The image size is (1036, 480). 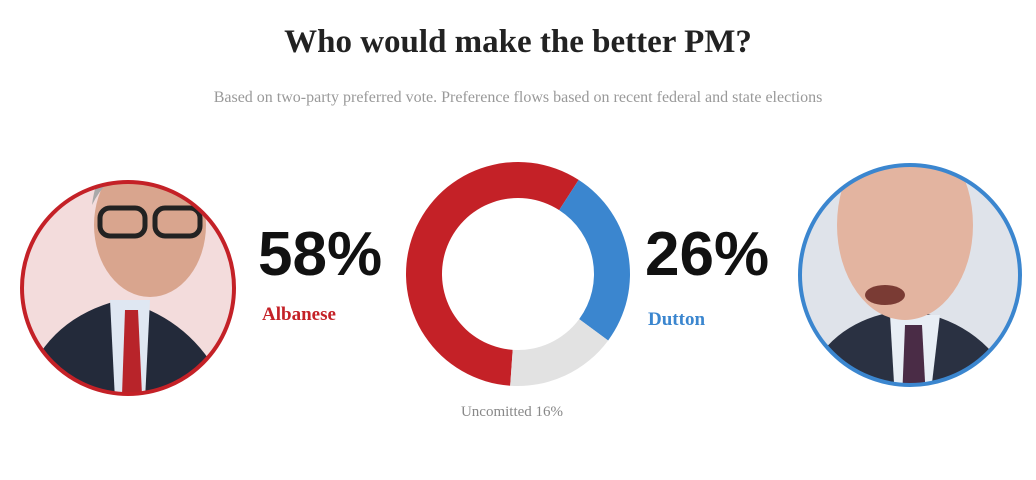 I want to click on albanese-label: Albanese, so click(x=299, y=314).